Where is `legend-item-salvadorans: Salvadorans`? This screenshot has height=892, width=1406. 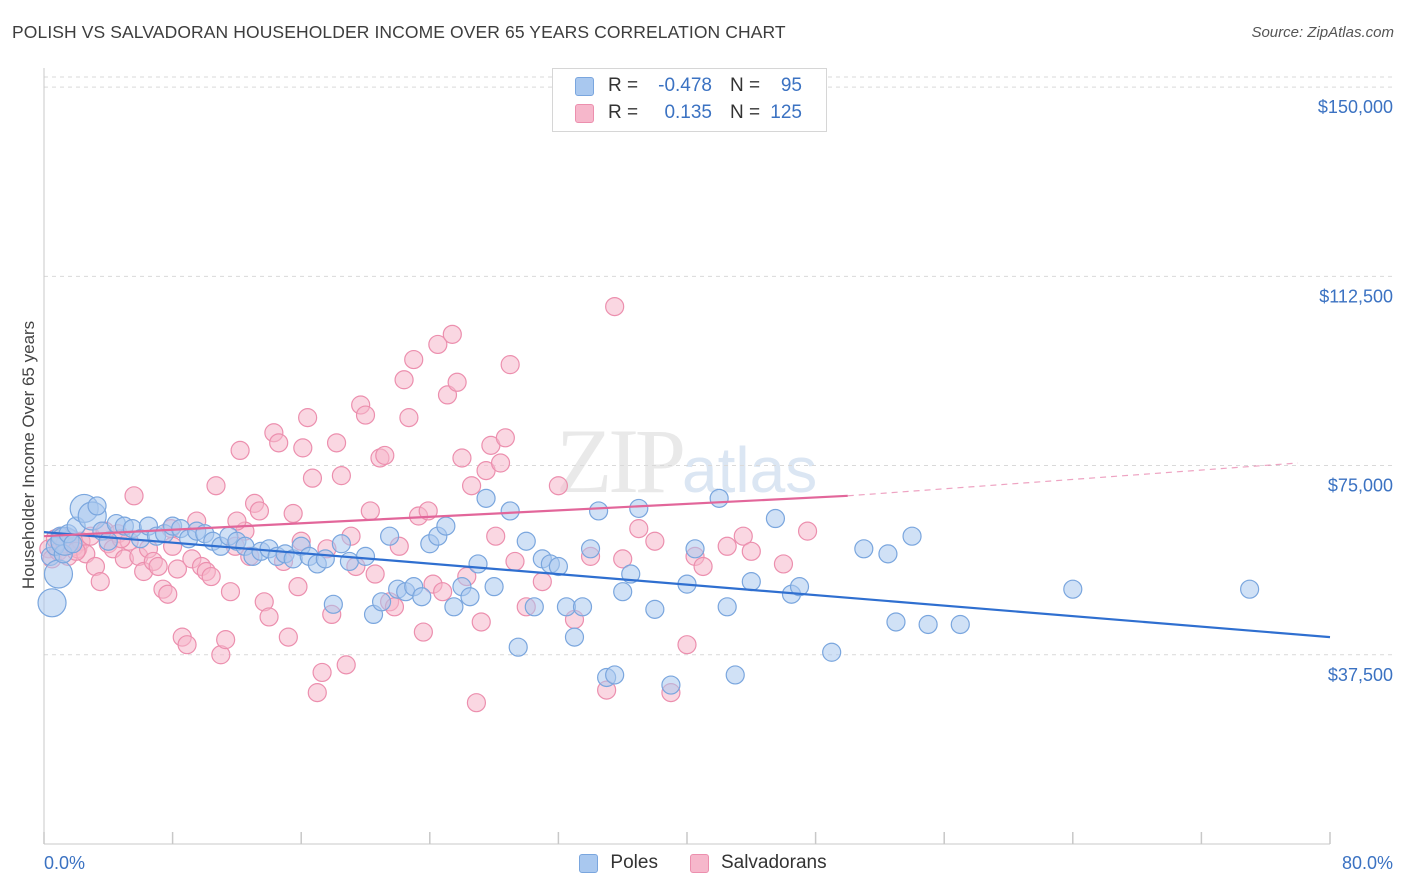 legend-item-salvadorans: Salvadorans is located at coordinates (758, 863).